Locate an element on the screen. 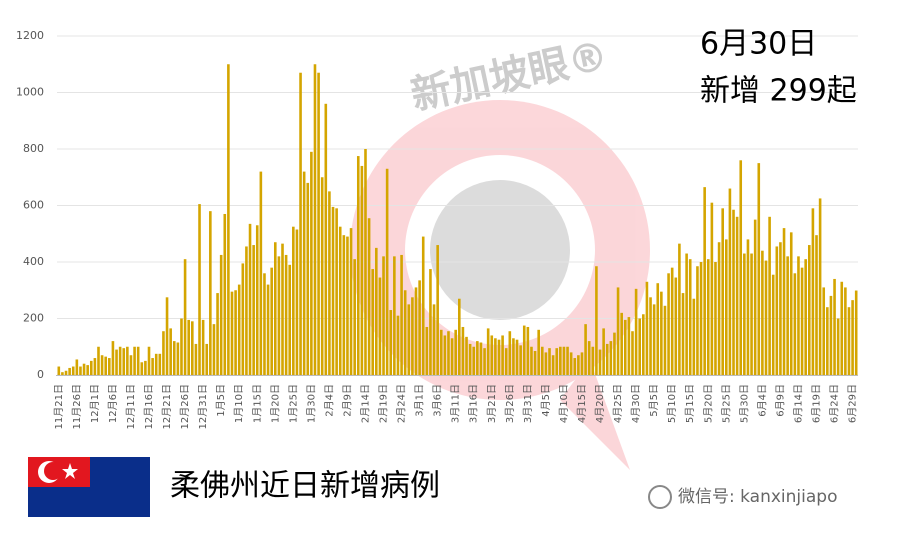 Image resolution: width=903 pixels, height=541 pixels. x-tick-label: 3月1日 is located at coordinates (420, 400).